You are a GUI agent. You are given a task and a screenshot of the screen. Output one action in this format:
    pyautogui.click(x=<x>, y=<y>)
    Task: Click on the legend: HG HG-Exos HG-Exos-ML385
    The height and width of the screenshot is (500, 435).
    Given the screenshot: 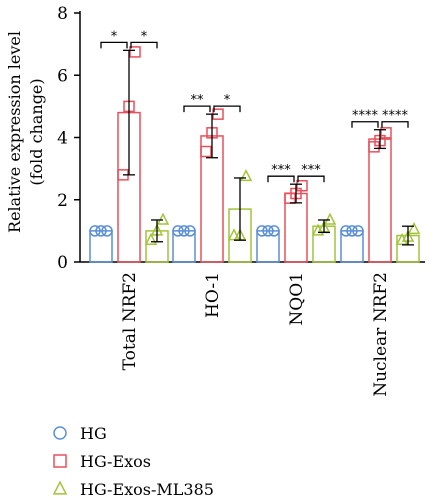 What is the action you would take?
    pyautogui.click(x=133, y=461)
    